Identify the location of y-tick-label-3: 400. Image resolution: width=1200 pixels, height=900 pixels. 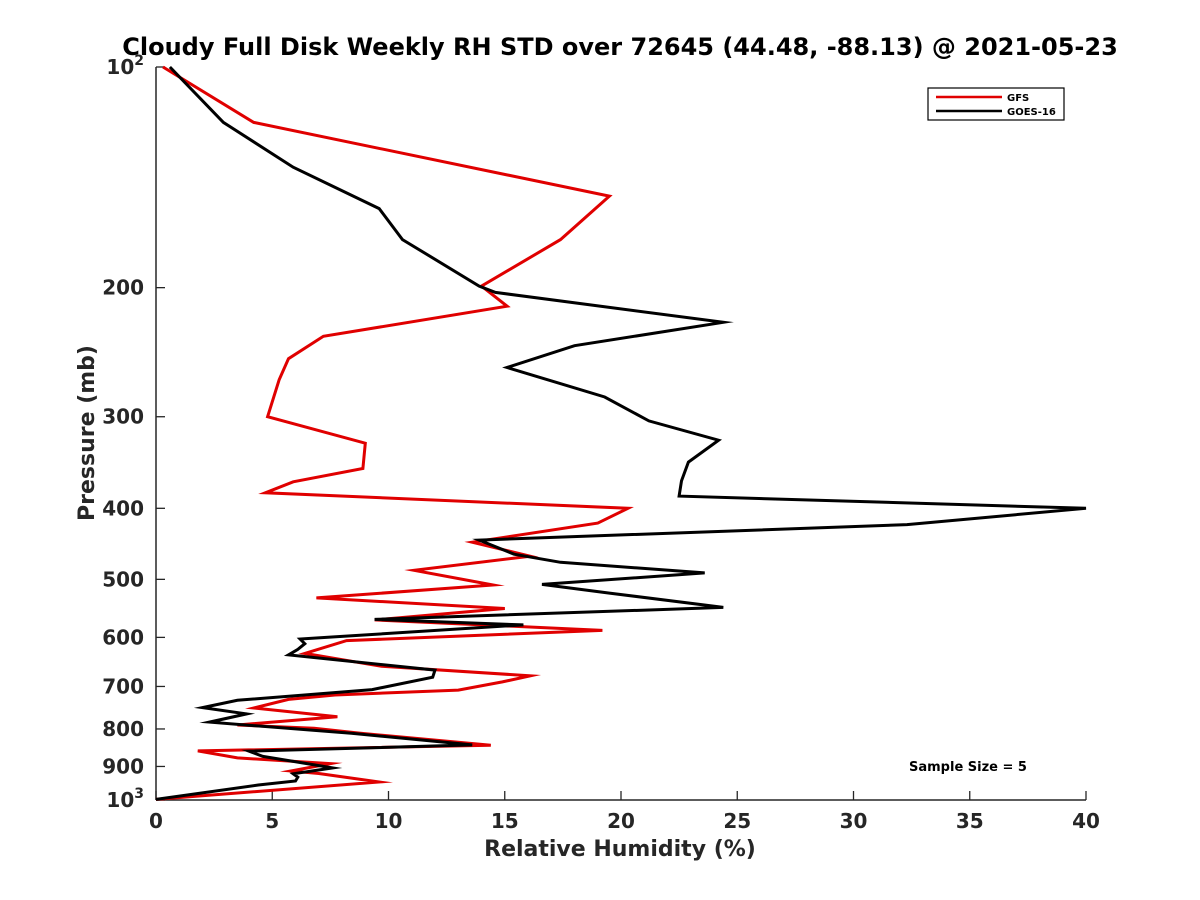
(123, 508).